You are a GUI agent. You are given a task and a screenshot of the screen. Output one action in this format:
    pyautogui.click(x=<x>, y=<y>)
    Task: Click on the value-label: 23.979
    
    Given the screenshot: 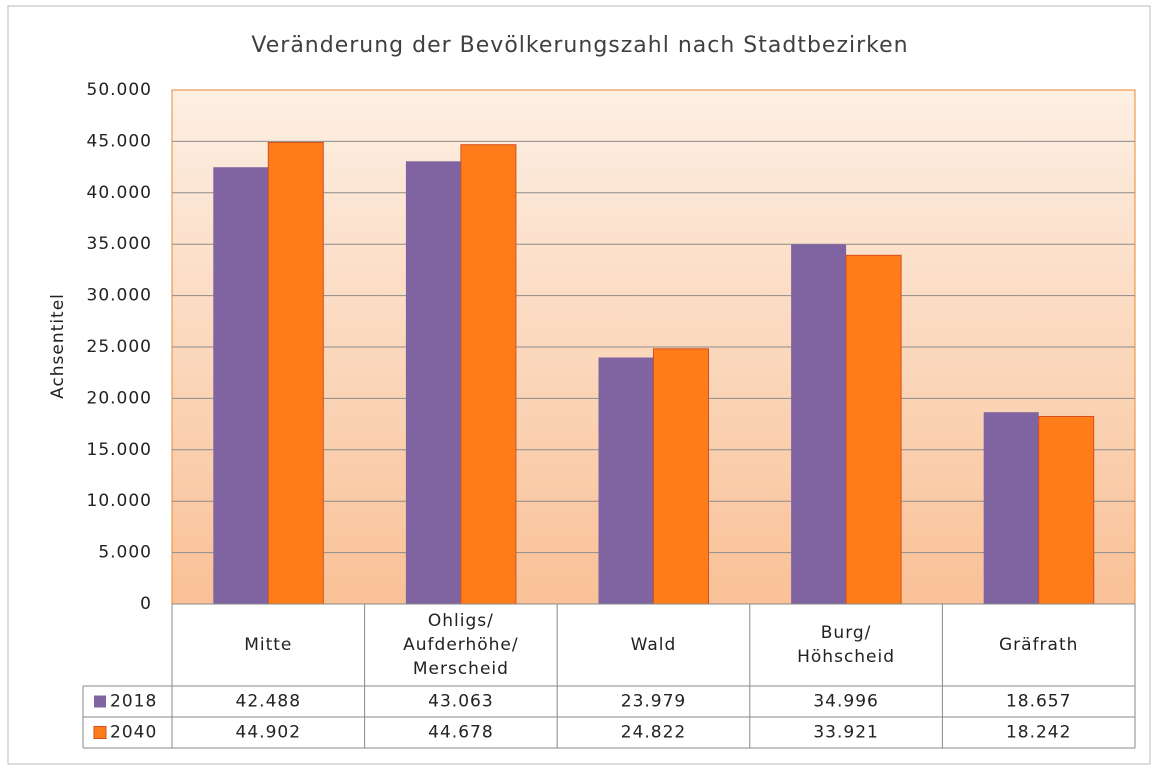 What is the action you would take?
    pyautogui.click(x=653, y=702)
    